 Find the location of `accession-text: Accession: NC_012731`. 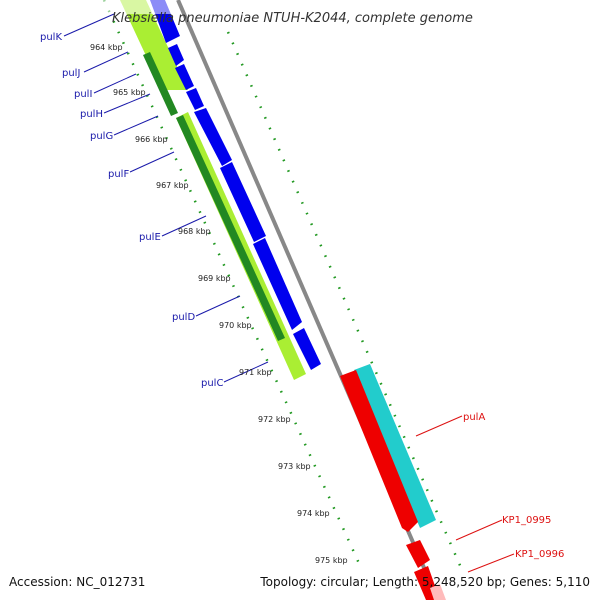

accession-text: Accession: NC_012731 is located at coordinates (77, 582).